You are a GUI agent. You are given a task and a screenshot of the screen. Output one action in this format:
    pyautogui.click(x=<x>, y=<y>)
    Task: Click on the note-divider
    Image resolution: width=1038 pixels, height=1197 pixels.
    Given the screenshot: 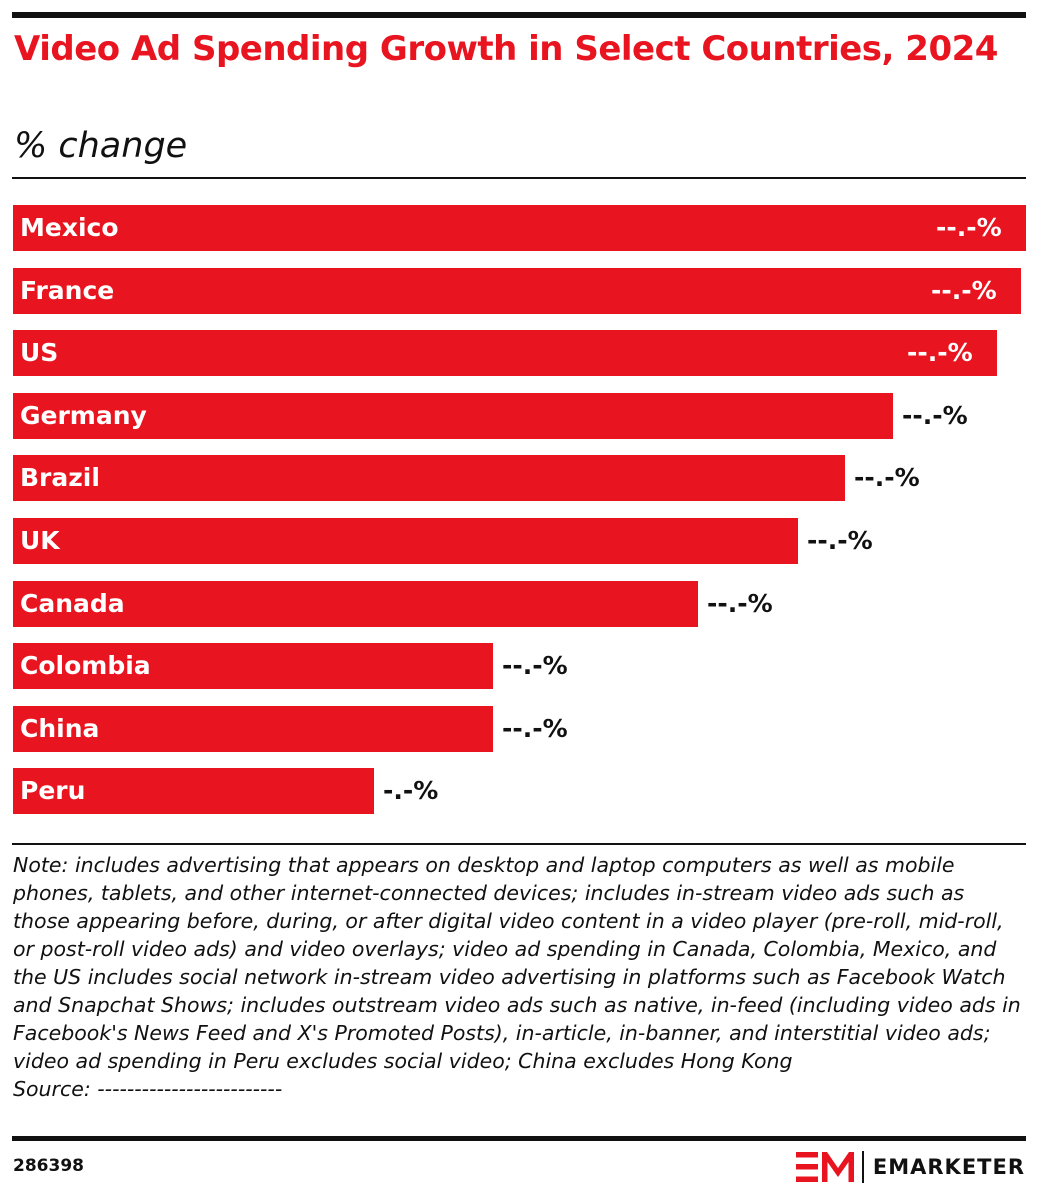 What is the action you would take?
    pyautogui.click(x=519, y=844)
    